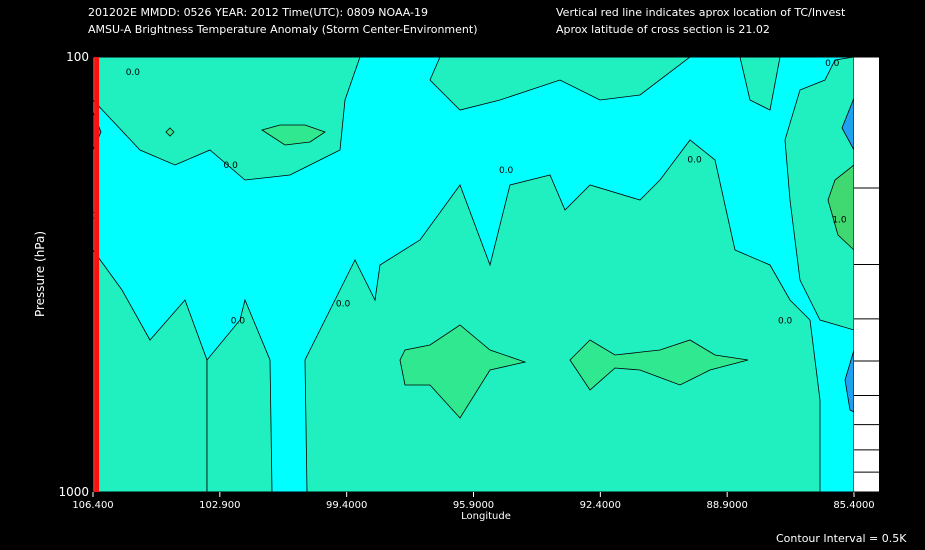  I want to click on contour-label-4: 0.0, so click(238, 322).